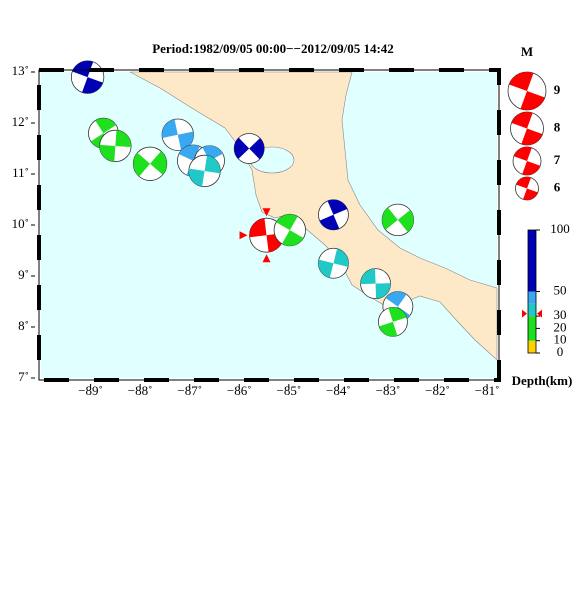  Describe the element at coordinates (487, 390) in the screenshot. I see `x-tick-label: −81˚` at that location.